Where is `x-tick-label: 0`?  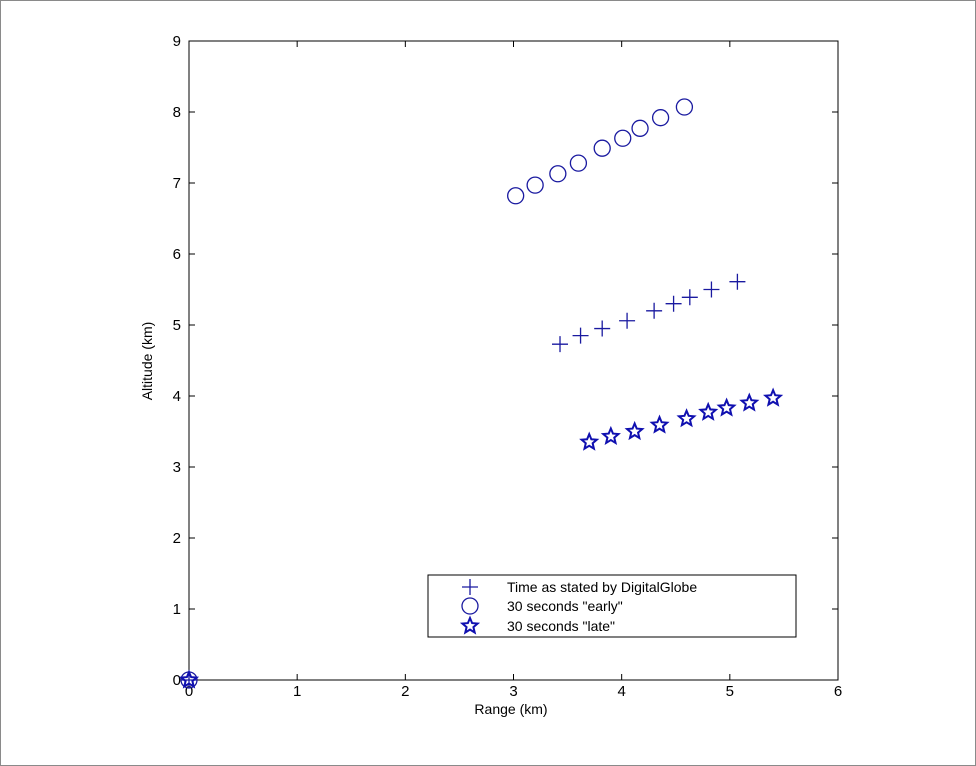 x-tick-label: 0 is located at coordinates (189, 691).